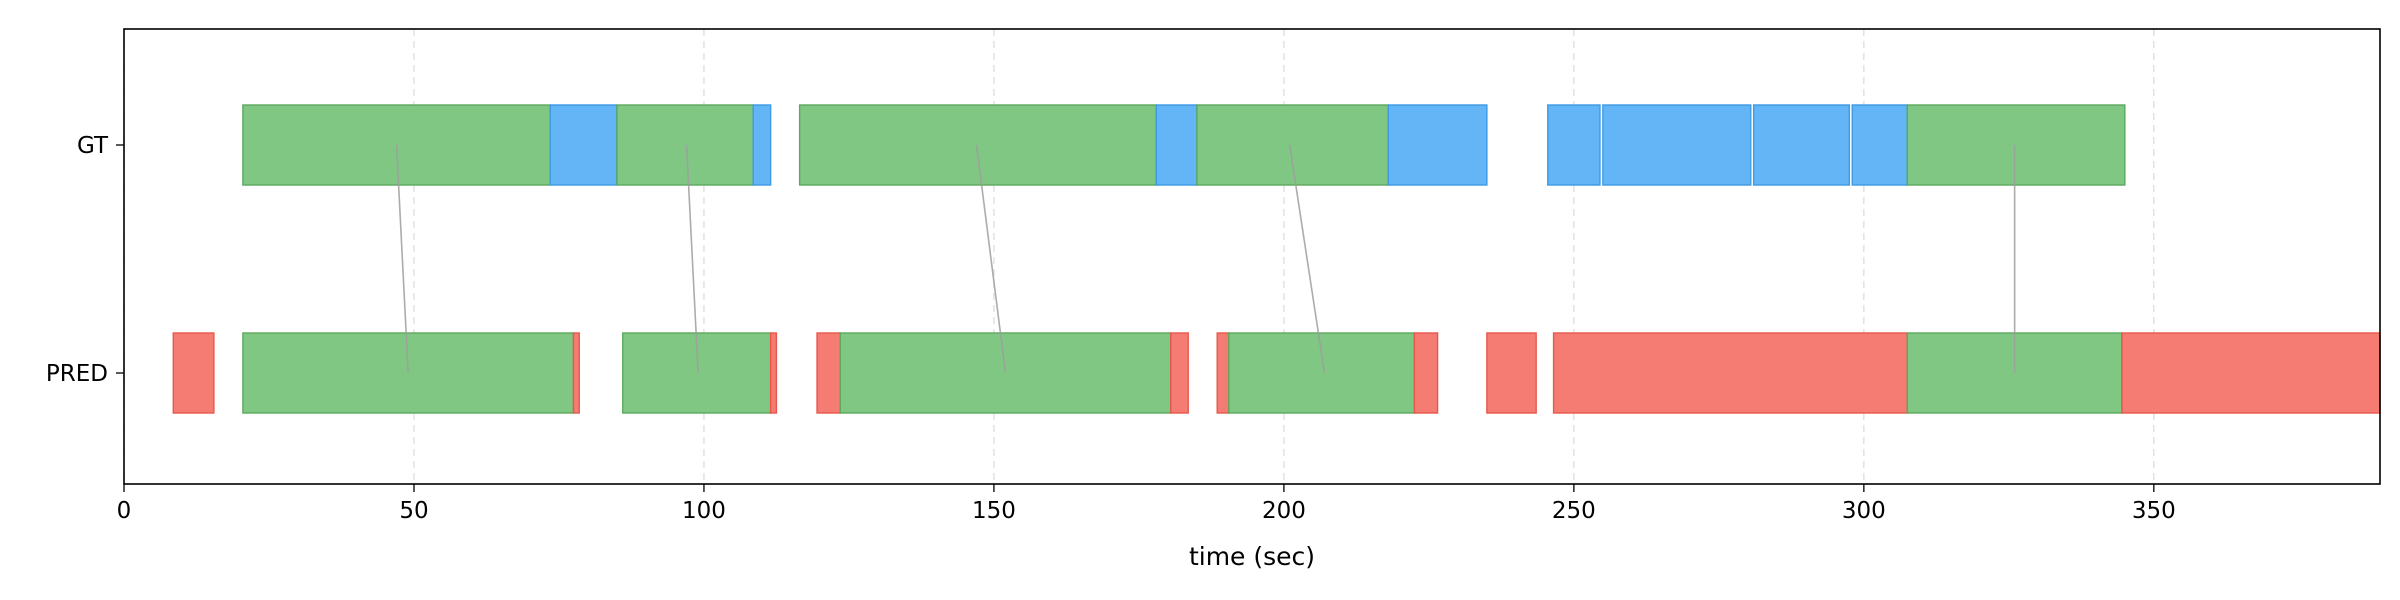 This screenshot has width=2400, height=600. I want to click on x-axis: 0 50 100 150 200 250 300 350, so click(1146, 504).